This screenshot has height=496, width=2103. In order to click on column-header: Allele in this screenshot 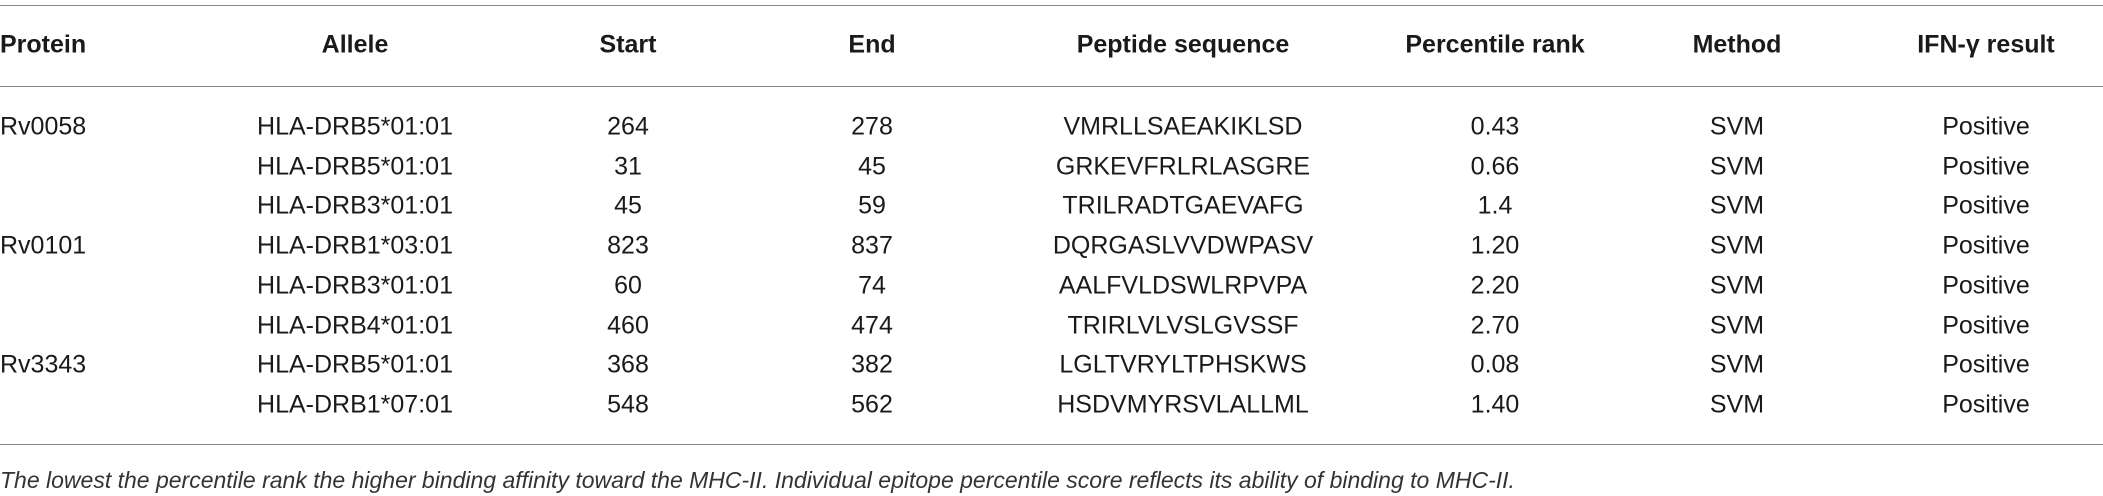, I will do `click(355, 44)`.